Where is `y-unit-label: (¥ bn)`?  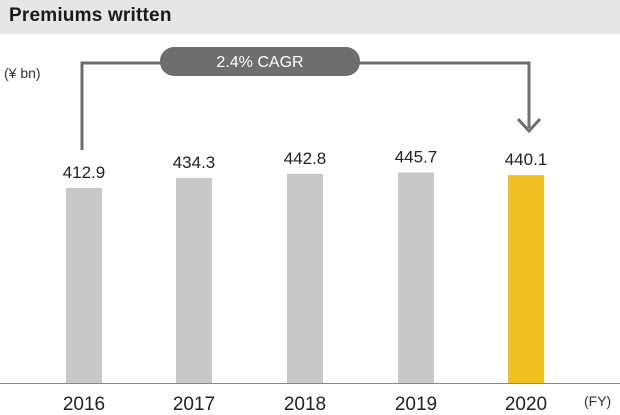
y-unit-label: (¥ bn) is located at coordinates (22, 73).